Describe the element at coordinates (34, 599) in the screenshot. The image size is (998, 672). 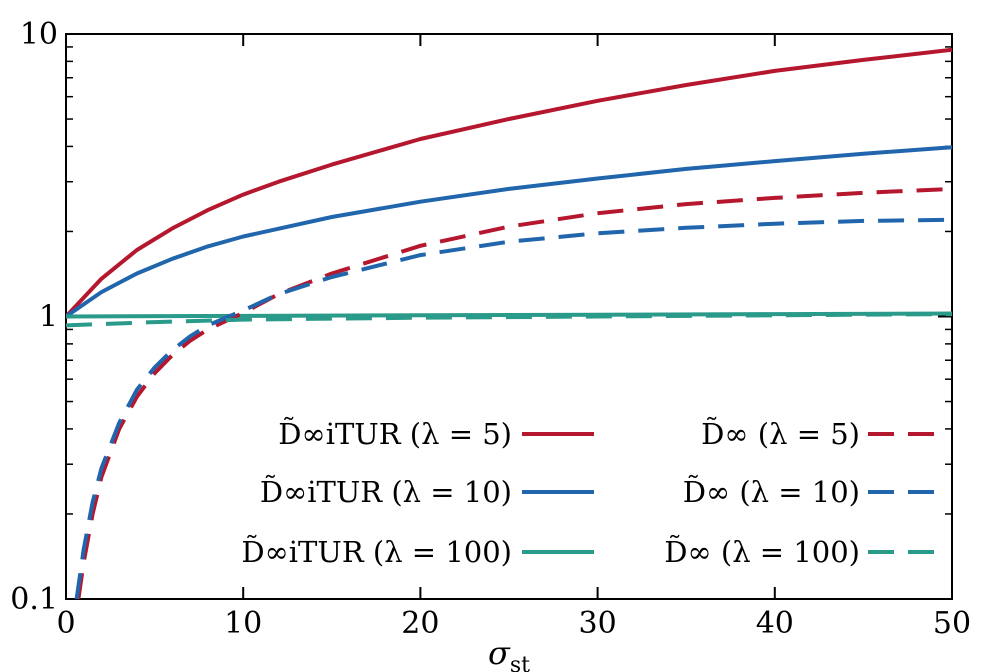
I see `y-tick-label: 0.1` at that location.